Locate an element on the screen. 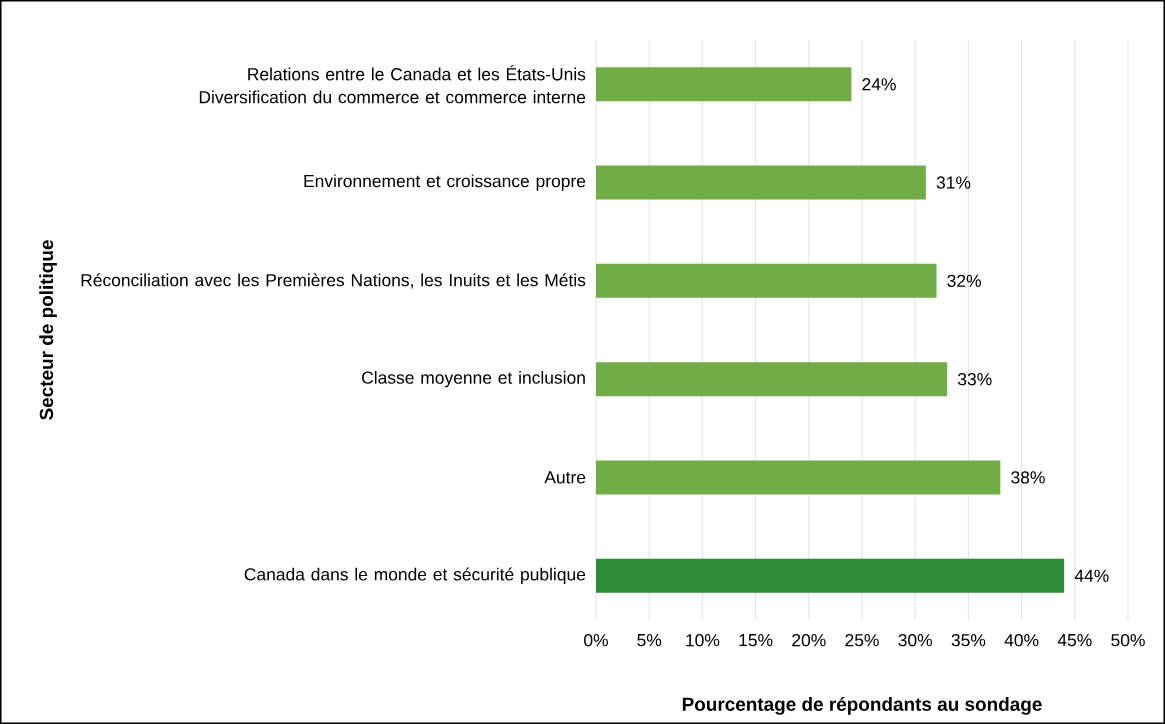  data-label: 31% is located at coordinates (953, 182).